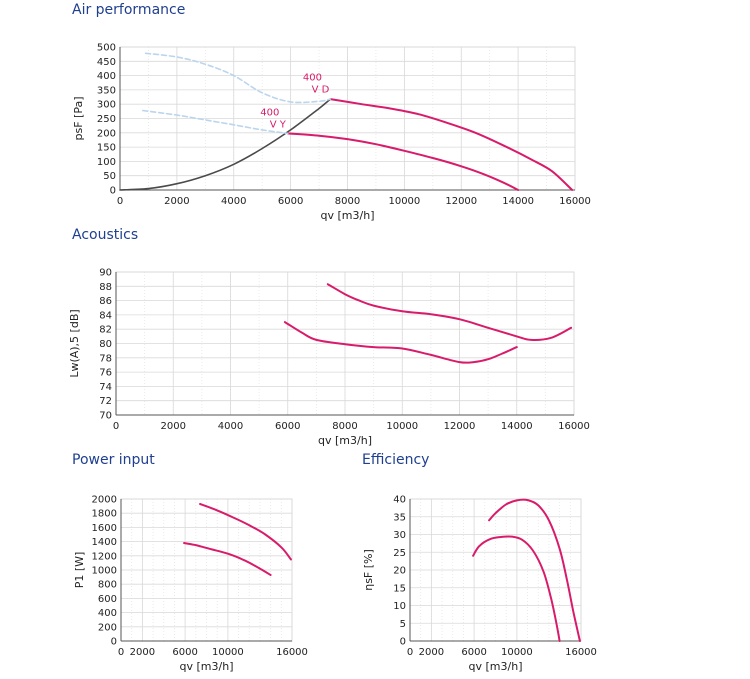 The image size is (750, 679). Describe the element at coordinates (575, 201) in the screenshot. I see `air-x-tick-label: 16000` at that location.